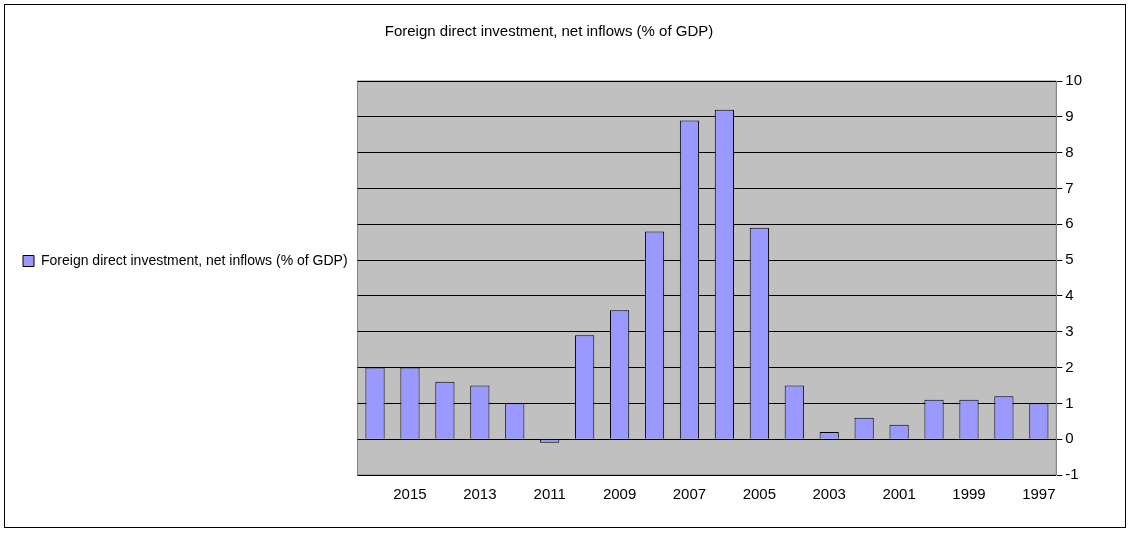  What do you see at coordinates (1039, 494) in the screenshot?
I see `x-tick-label: 1997` at bounding box center [1039, 494].